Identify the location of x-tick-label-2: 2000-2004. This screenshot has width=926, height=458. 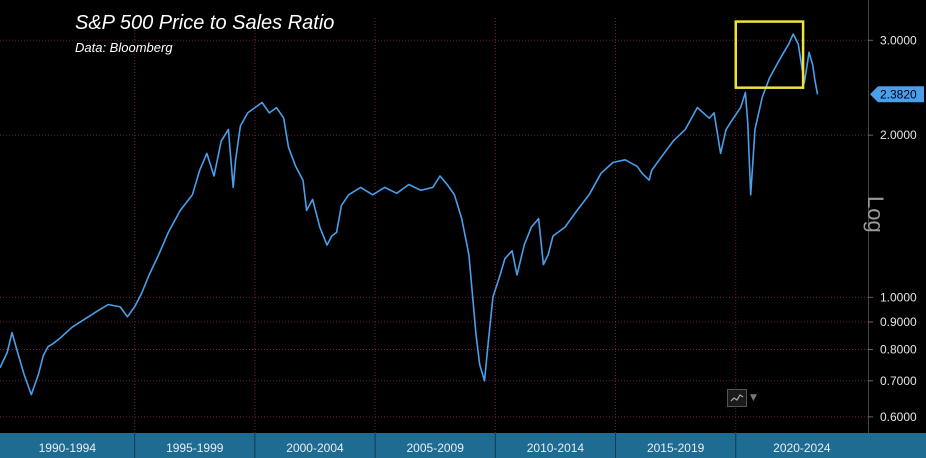
(315, 448).